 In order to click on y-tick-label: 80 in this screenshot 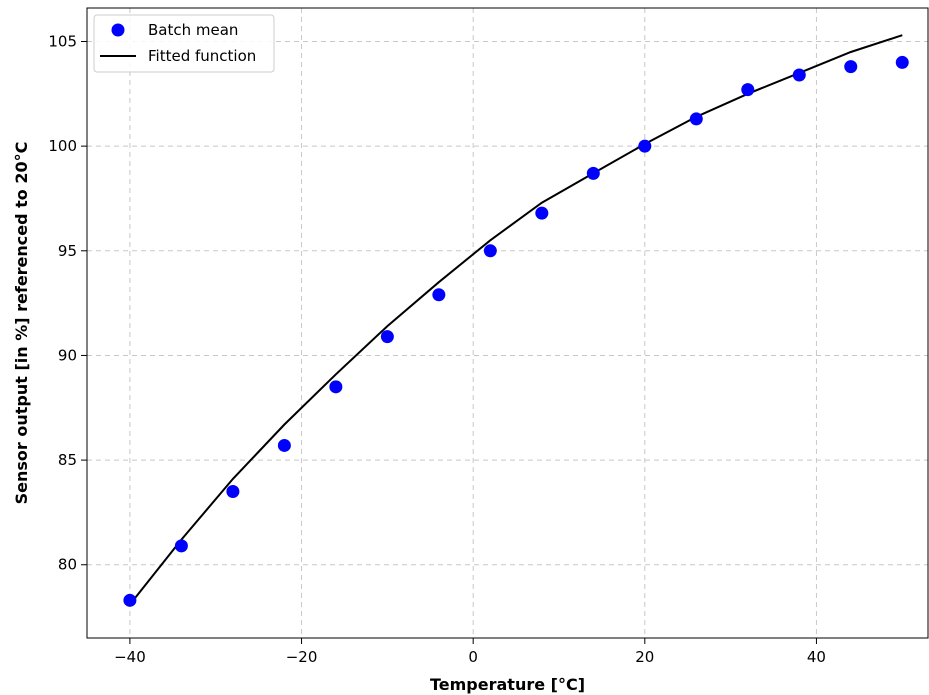, I will do `click(67, 565)`.